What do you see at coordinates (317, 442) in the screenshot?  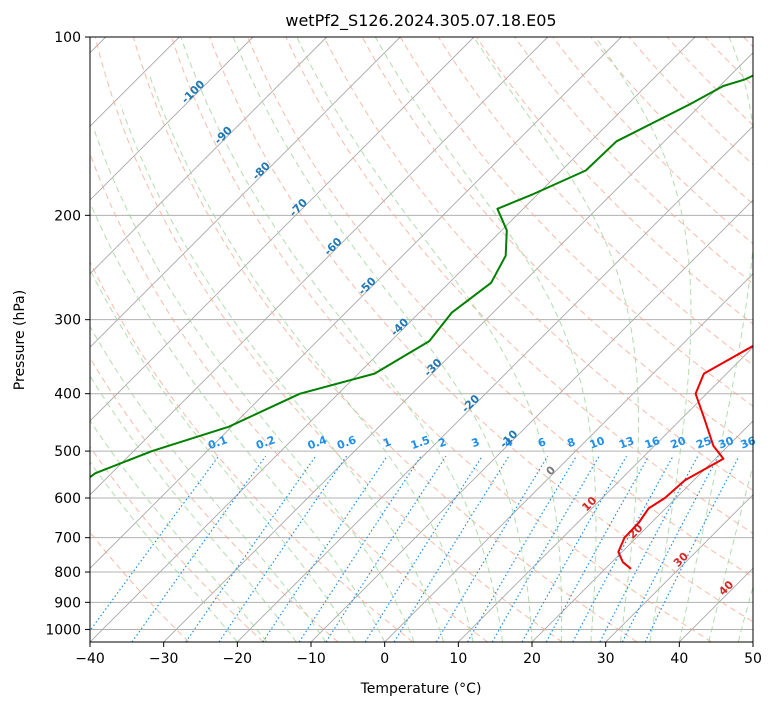 I see `mixing-ratio-label: 0.4` at bounding box center [317, 442].